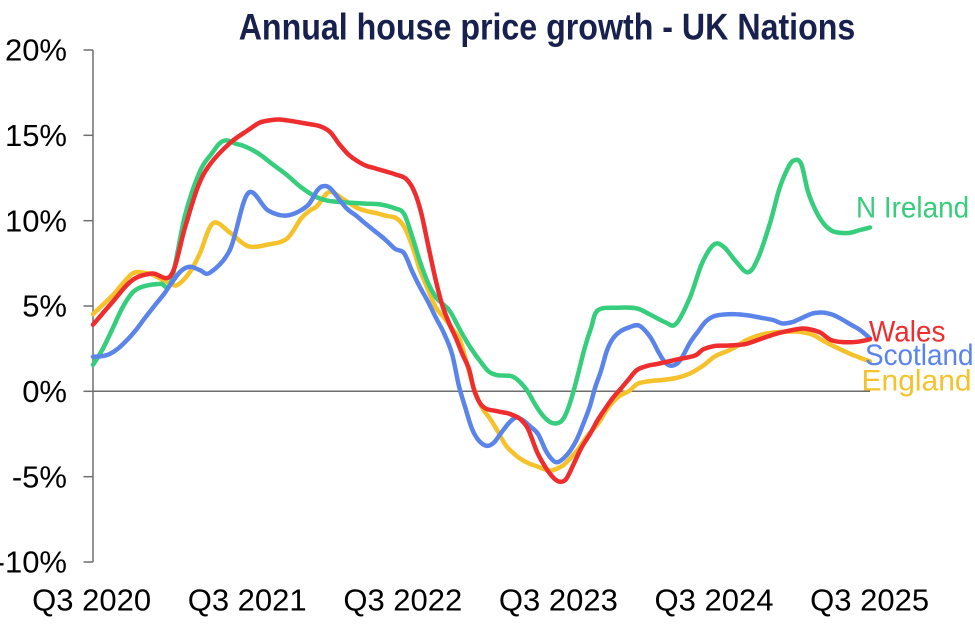  Describe the element at coordinates (91, 600) in the screenshot. I see `svg-text: Q3 2020` at that location.